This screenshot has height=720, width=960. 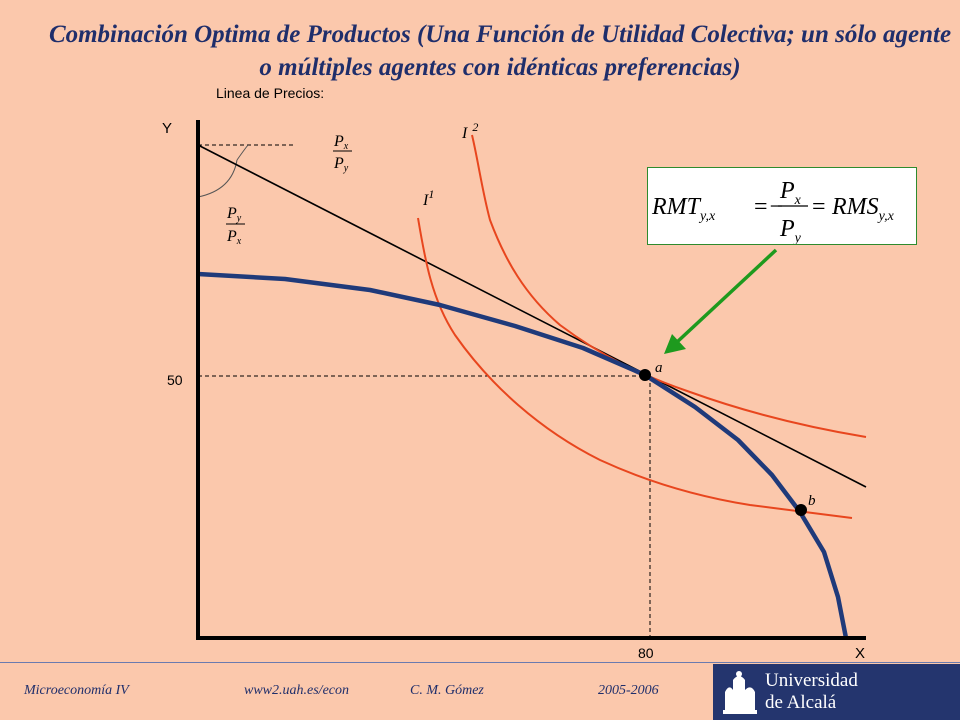 What do you see at coordinates (270, 93) in the screenshot?
I see `price-line-label: Linea de Precios:` at bounding box center [270, 93].